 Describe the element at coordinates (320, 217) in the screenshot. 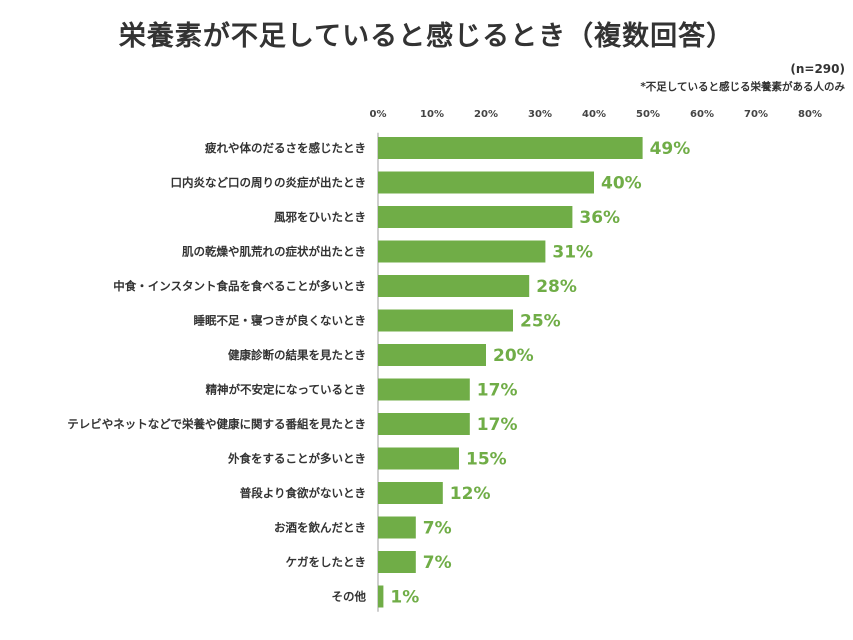

I see `category-label: 風邪をひいたとき` at that location.